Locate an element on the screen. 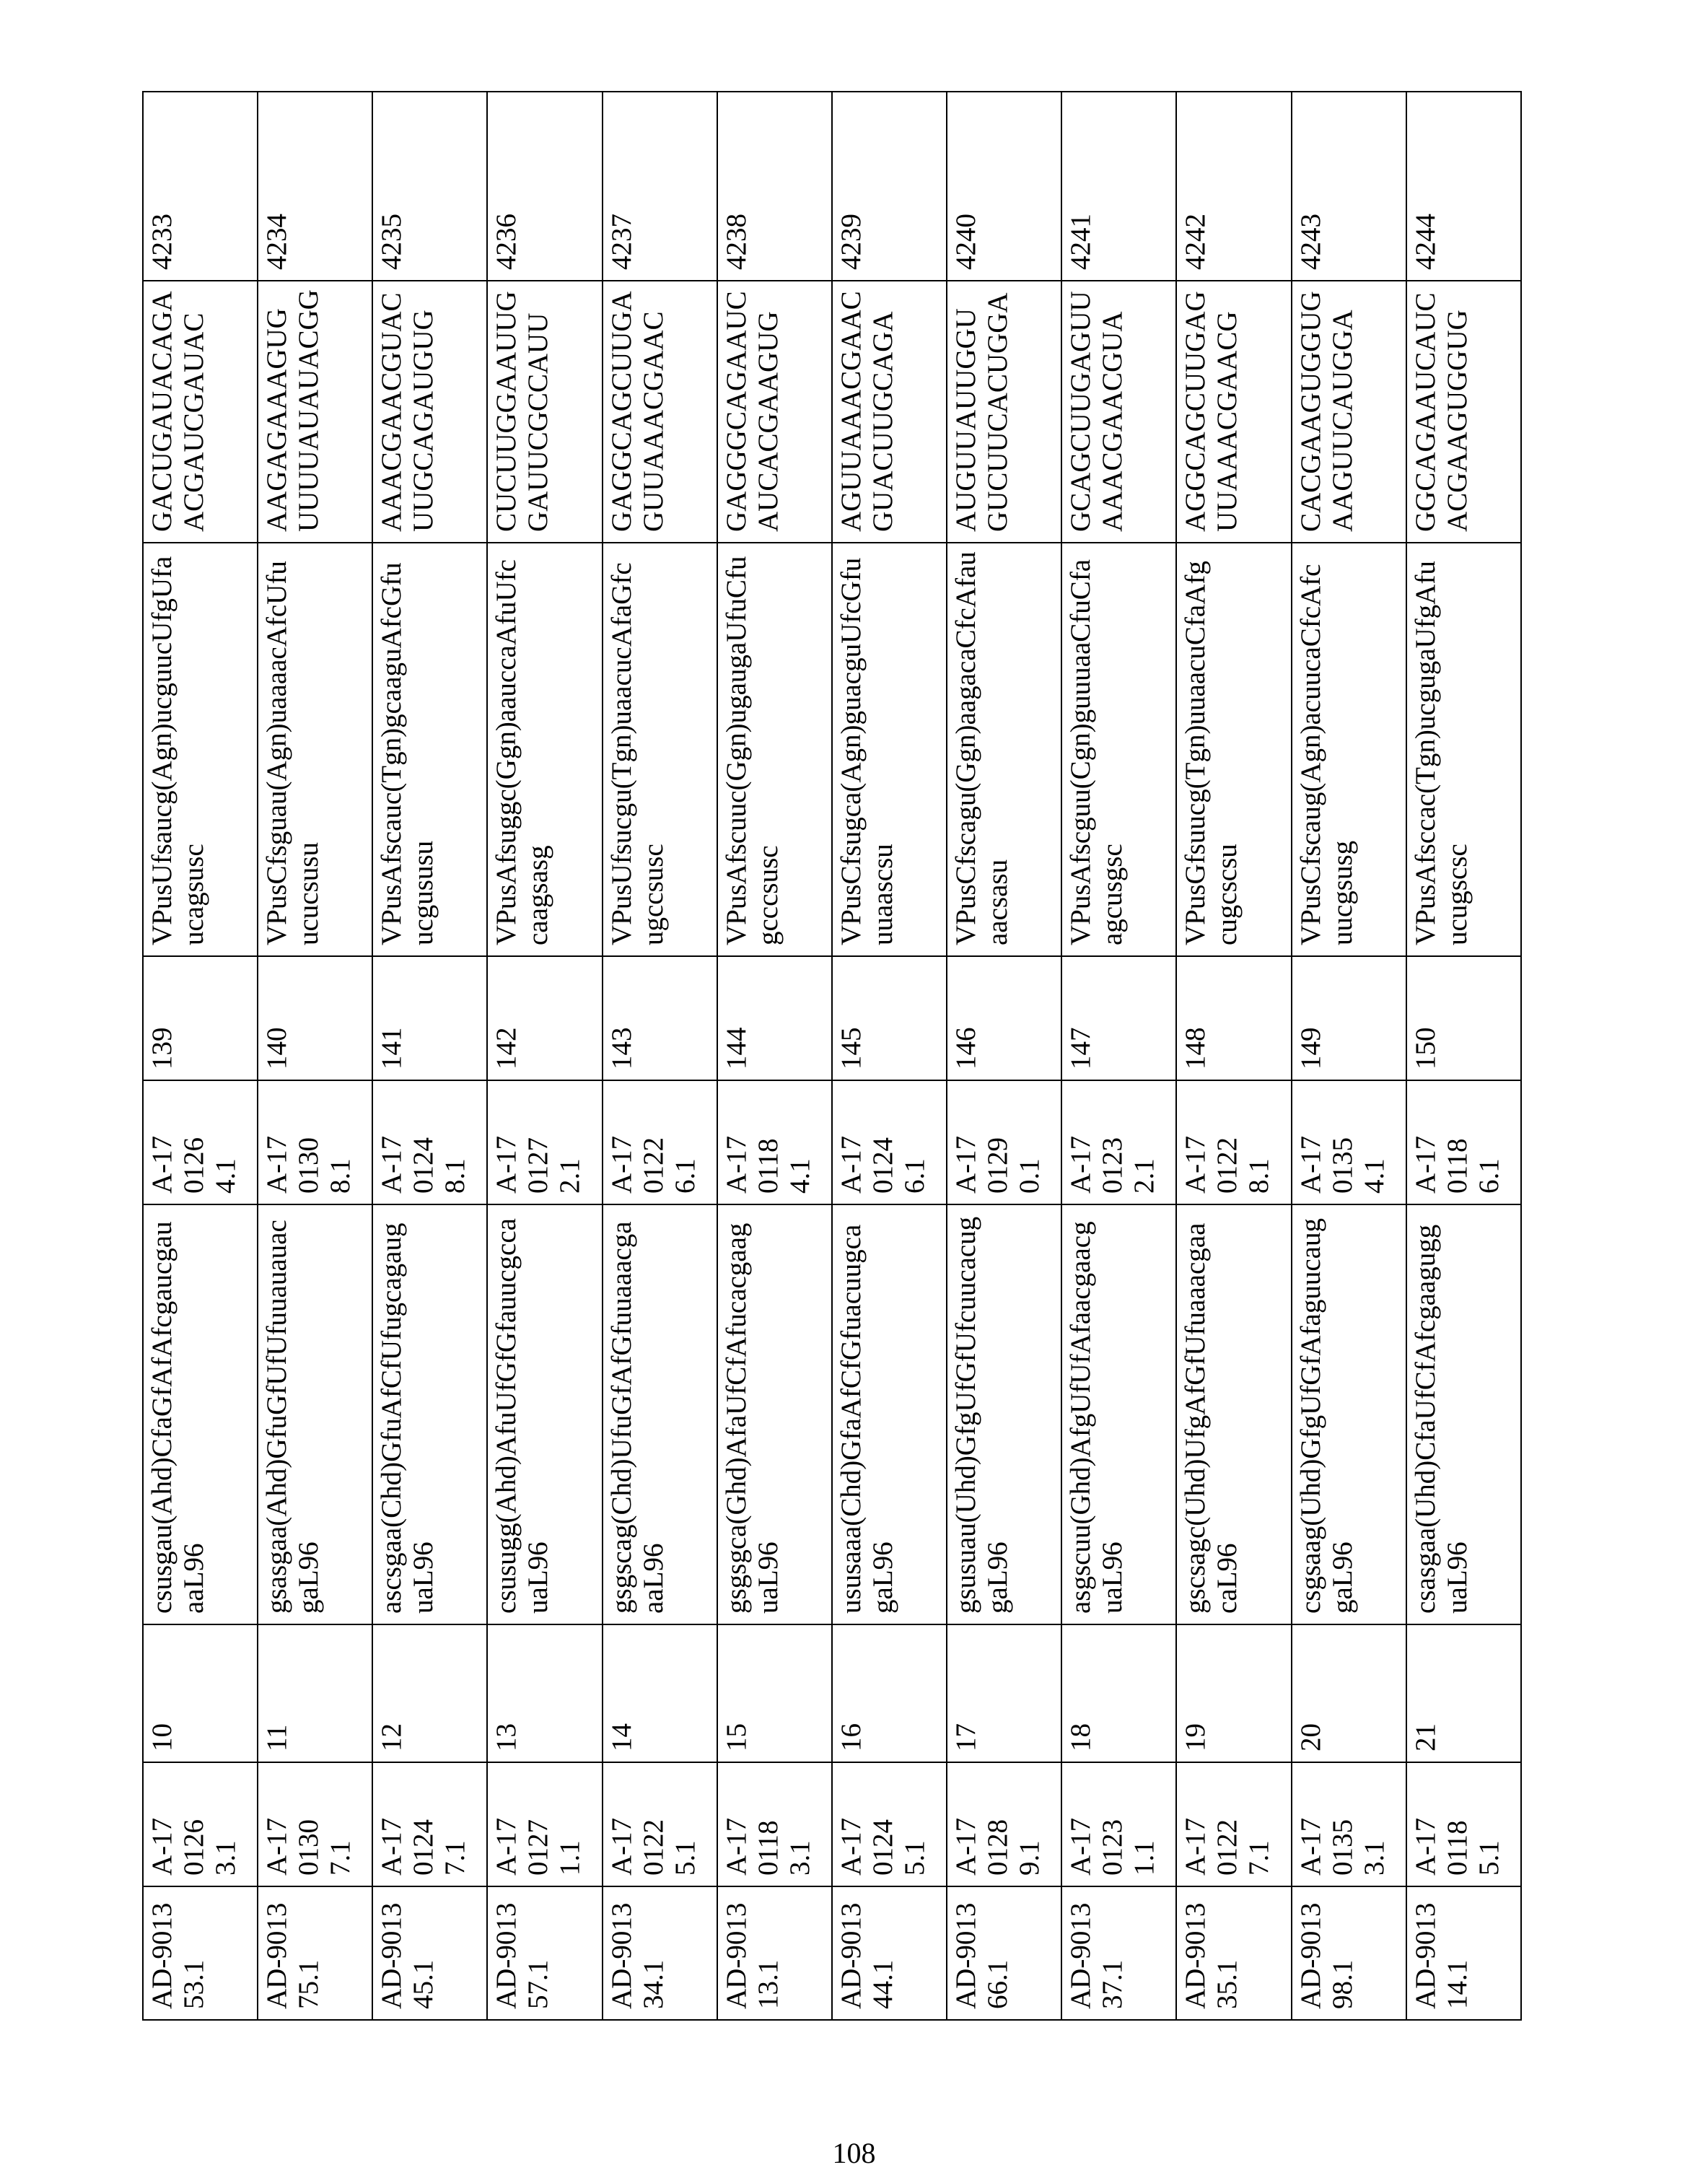 This screenshot has width=1708, height=2170. antisense-sequence-cell: VPusCfsugca(Agn)guacguUfcGfuuuaascsu is located at coordinates (889, 749).